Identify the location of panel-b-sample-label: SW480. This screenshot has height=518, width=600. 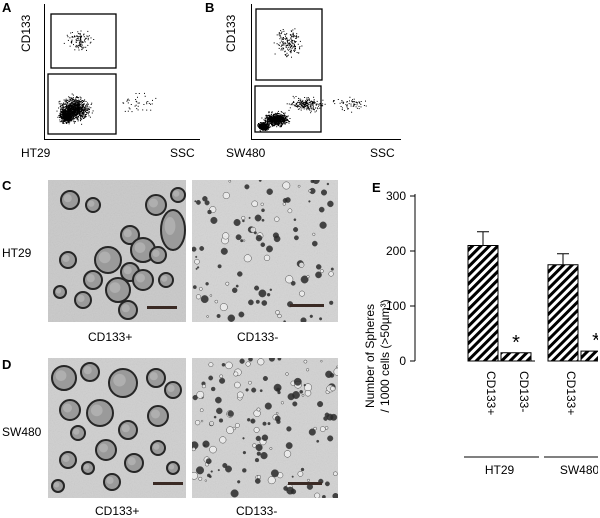
(246, 153).